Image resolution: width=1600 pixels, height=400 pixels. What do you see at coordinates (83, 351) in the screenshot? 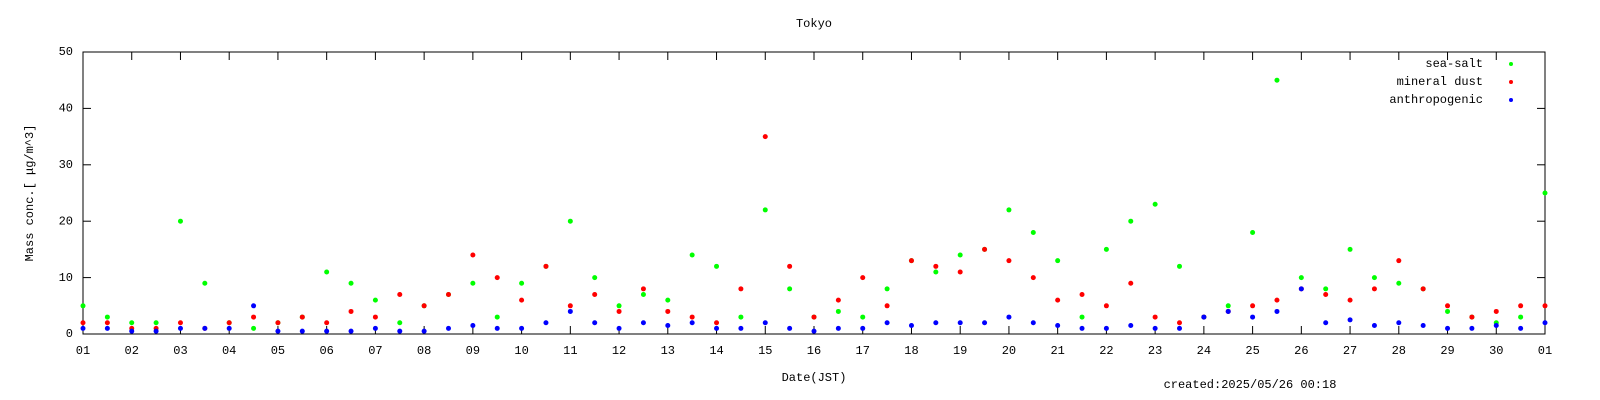
I see `x-tick-label: 01` at bounding box center [83, 351].